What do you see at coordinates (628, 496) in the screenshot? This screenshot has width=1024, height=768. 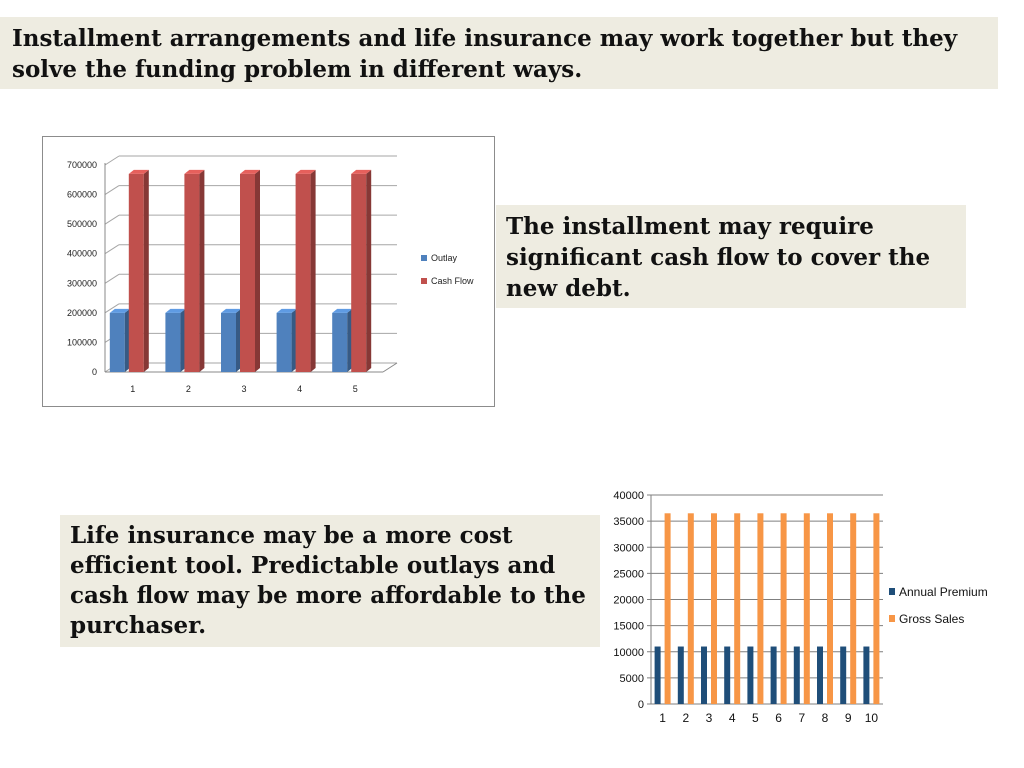 I see `y-tick-label: 40000` at bounding box center [628, 496].